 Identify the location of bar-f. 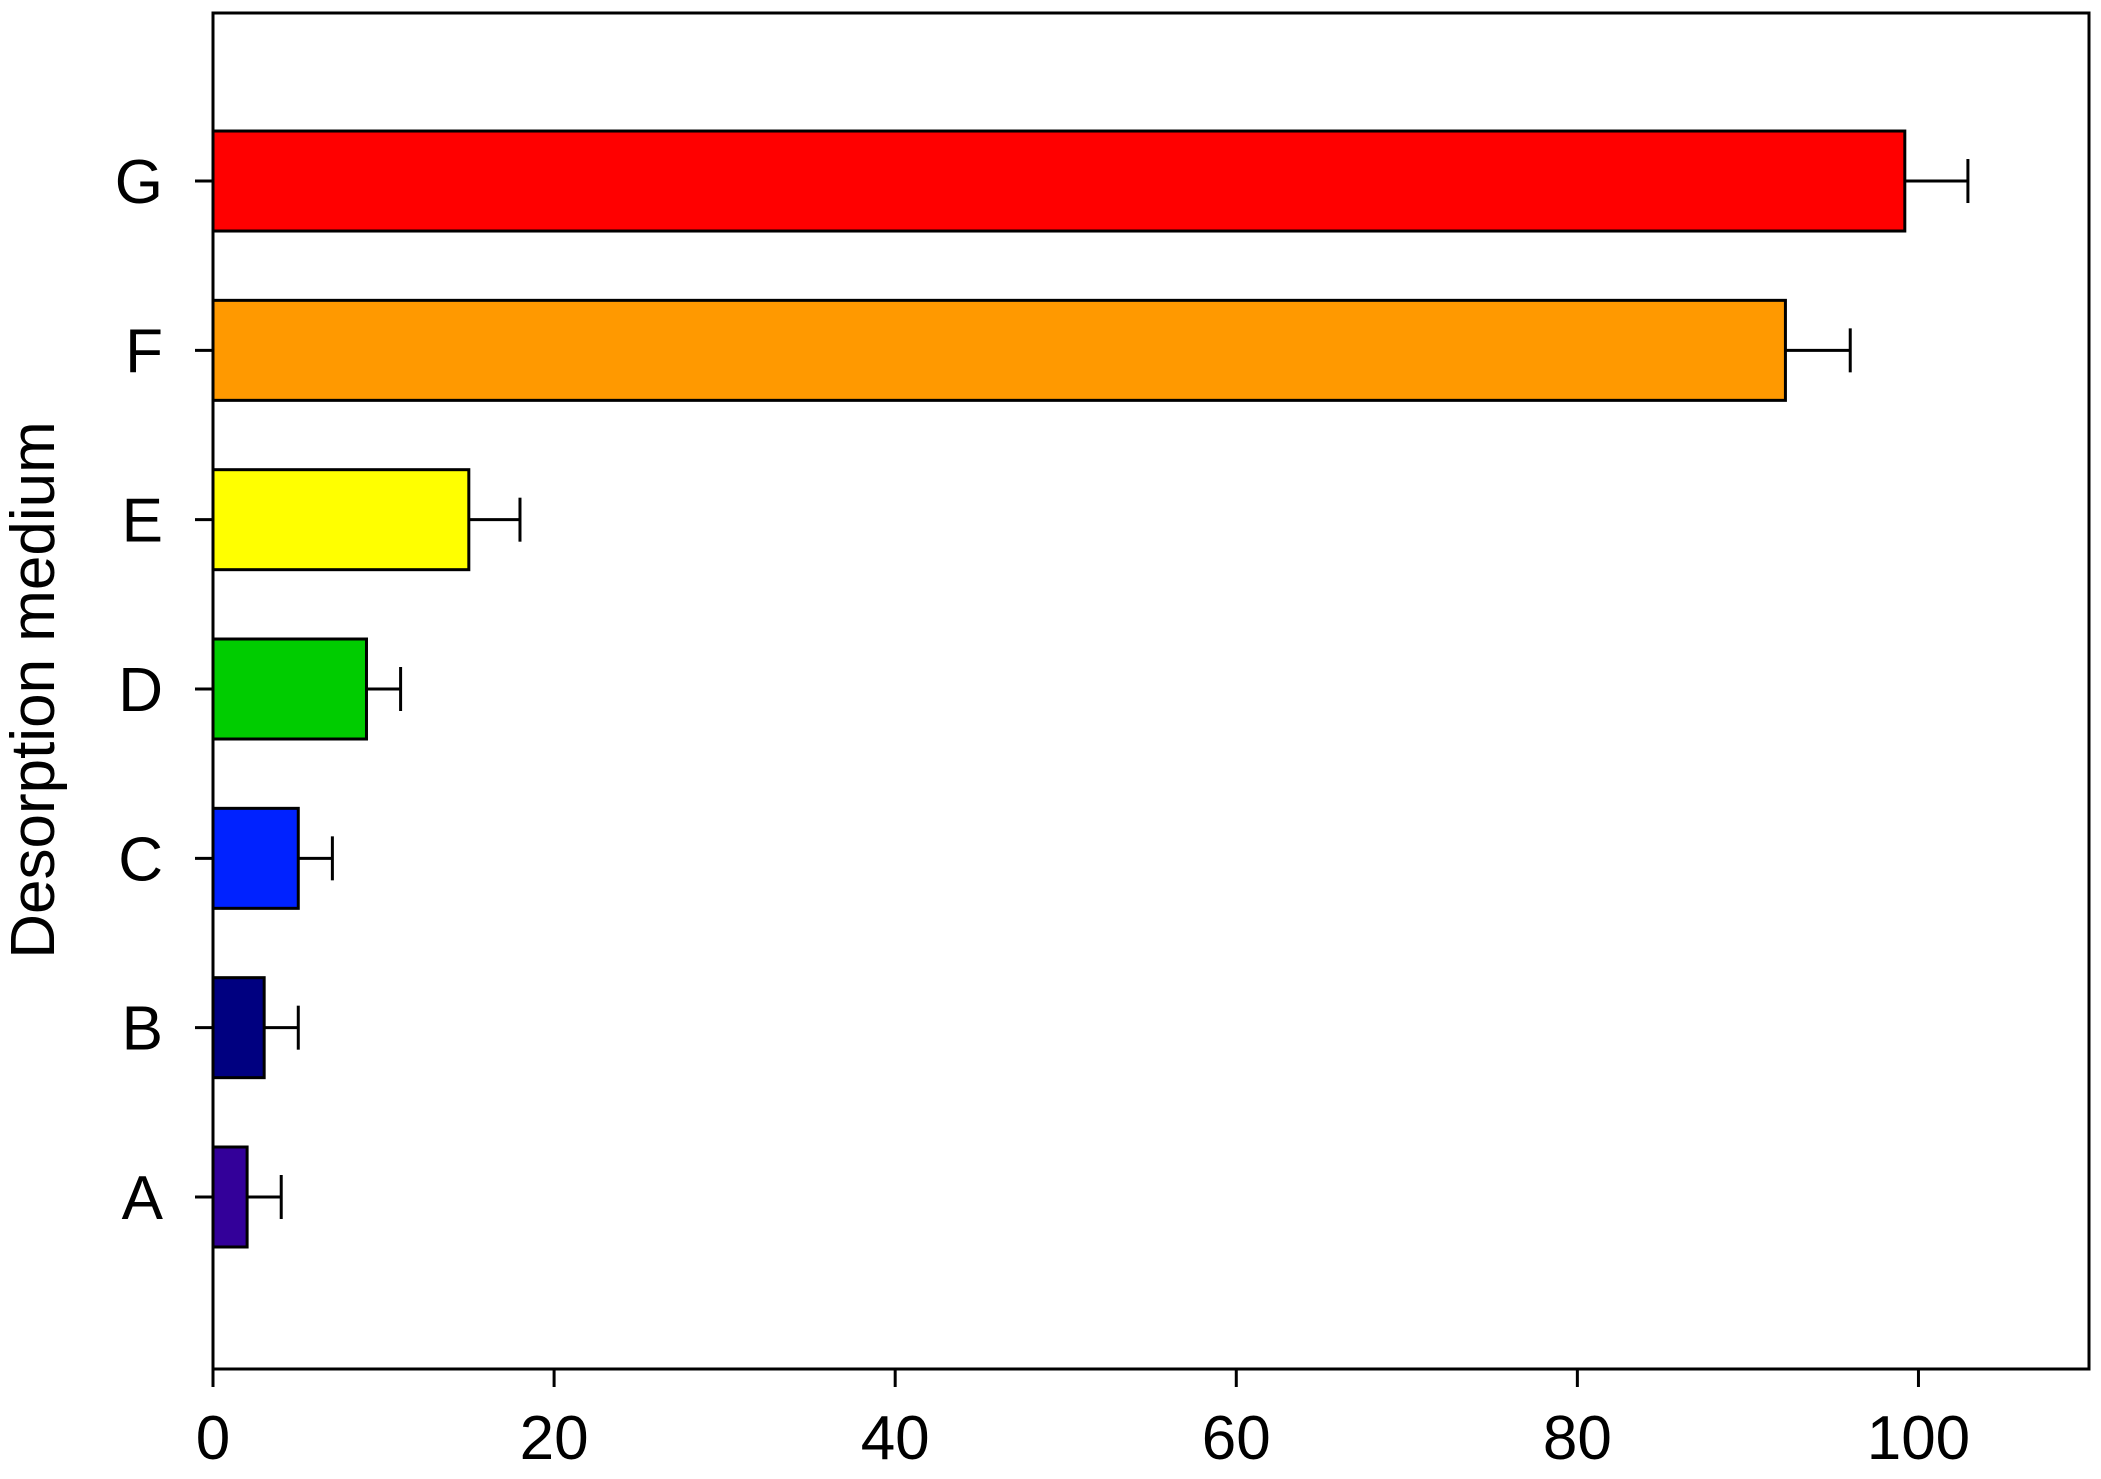
(999, 350).